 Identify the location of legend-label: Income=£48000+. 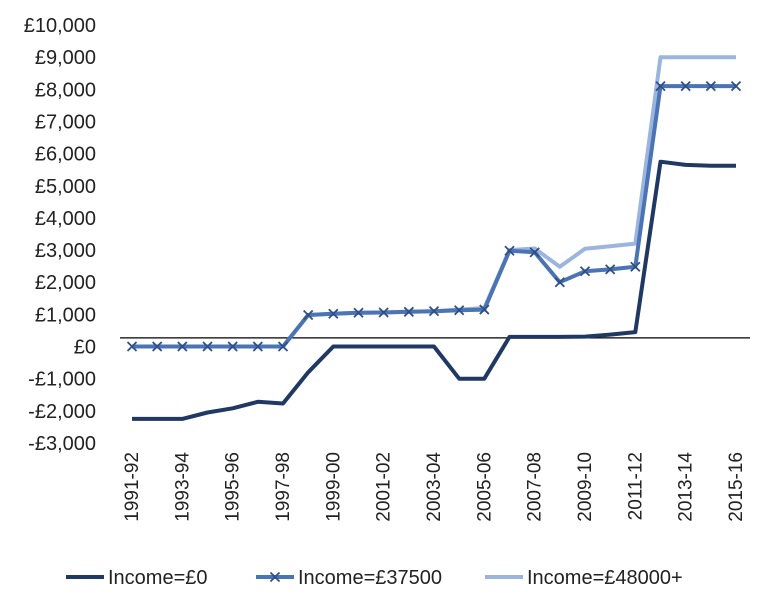
(605, 578).